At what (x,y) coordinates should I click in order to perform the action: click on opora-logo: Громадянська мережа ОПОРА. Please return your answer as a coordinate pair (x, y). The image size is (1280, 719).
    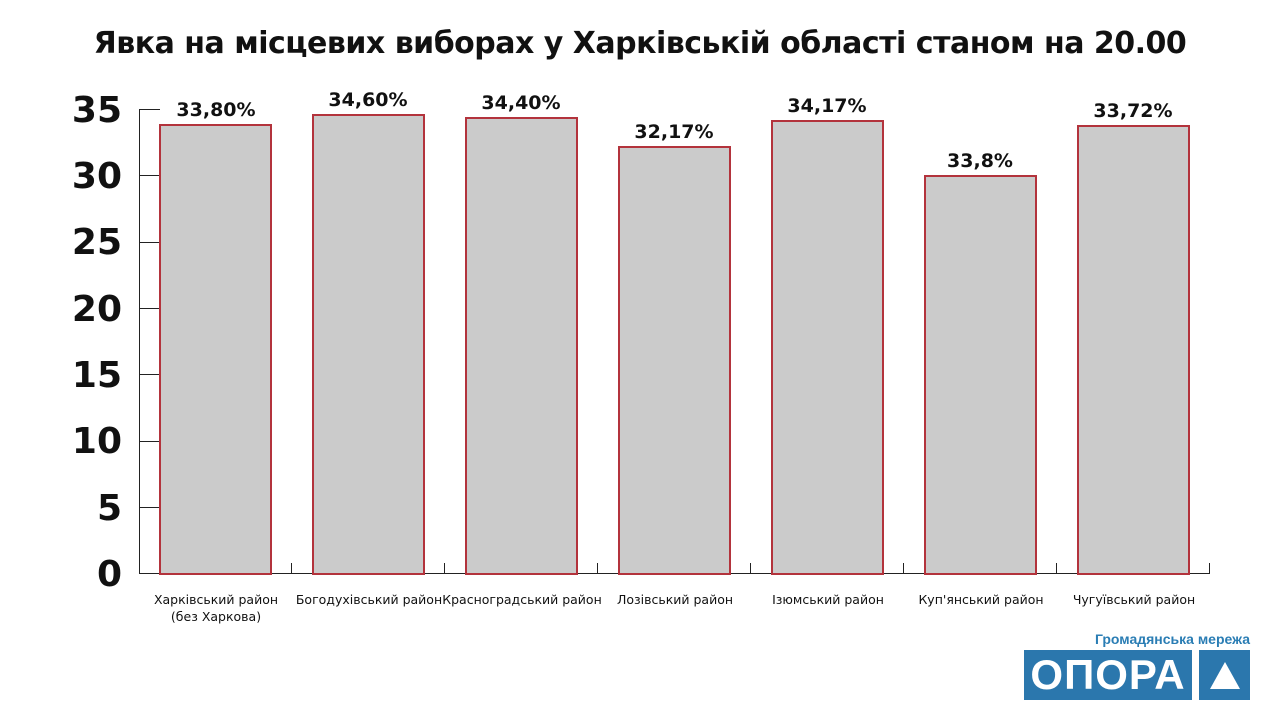
    Looking at the image, I should click on (1137, 665).